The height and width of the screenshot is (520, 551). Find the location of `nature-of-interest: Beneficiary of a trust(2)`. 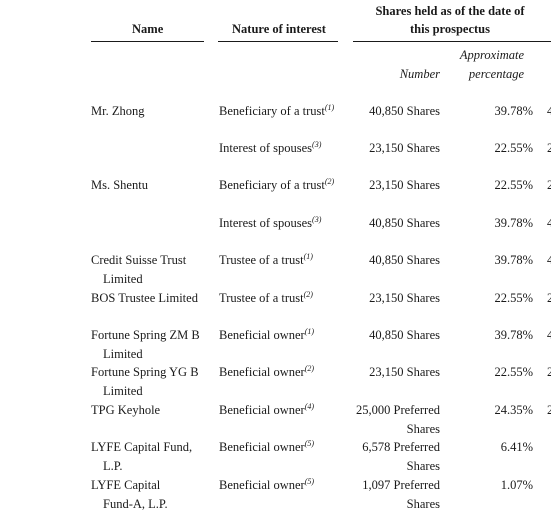

nature-of-interest: Beneficiary of a trust(2) is located at coordinates (276, 185).